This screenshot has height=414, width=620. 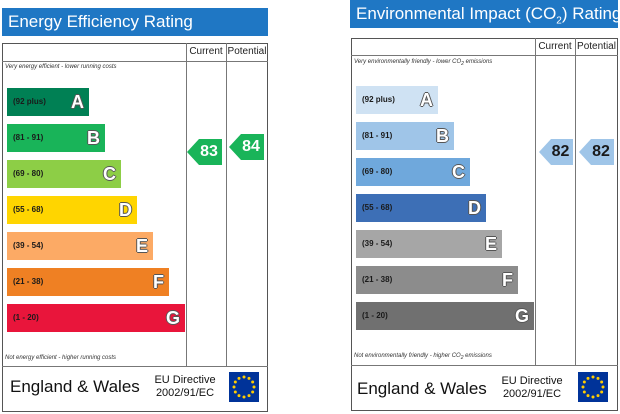 What do you see at coordinates (422, 388) in the screenshot?
I see `environmental-country-label: England & Wales` at bounding box center [422, 388].